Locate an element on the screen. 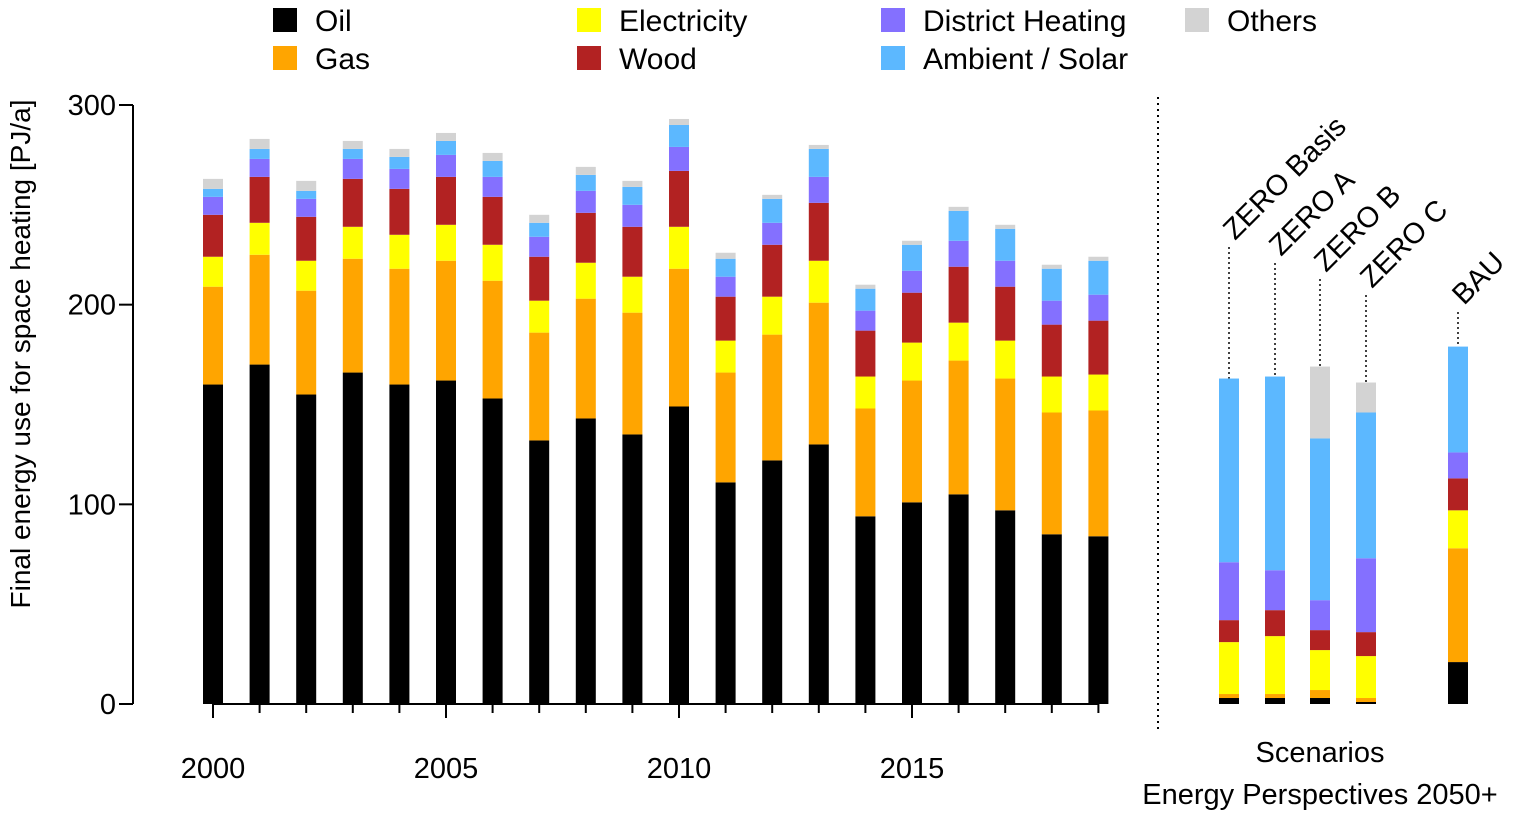 The image size is (1535, 818). bar-zero-basis-district-heating is located at coordinates (1229, 591).